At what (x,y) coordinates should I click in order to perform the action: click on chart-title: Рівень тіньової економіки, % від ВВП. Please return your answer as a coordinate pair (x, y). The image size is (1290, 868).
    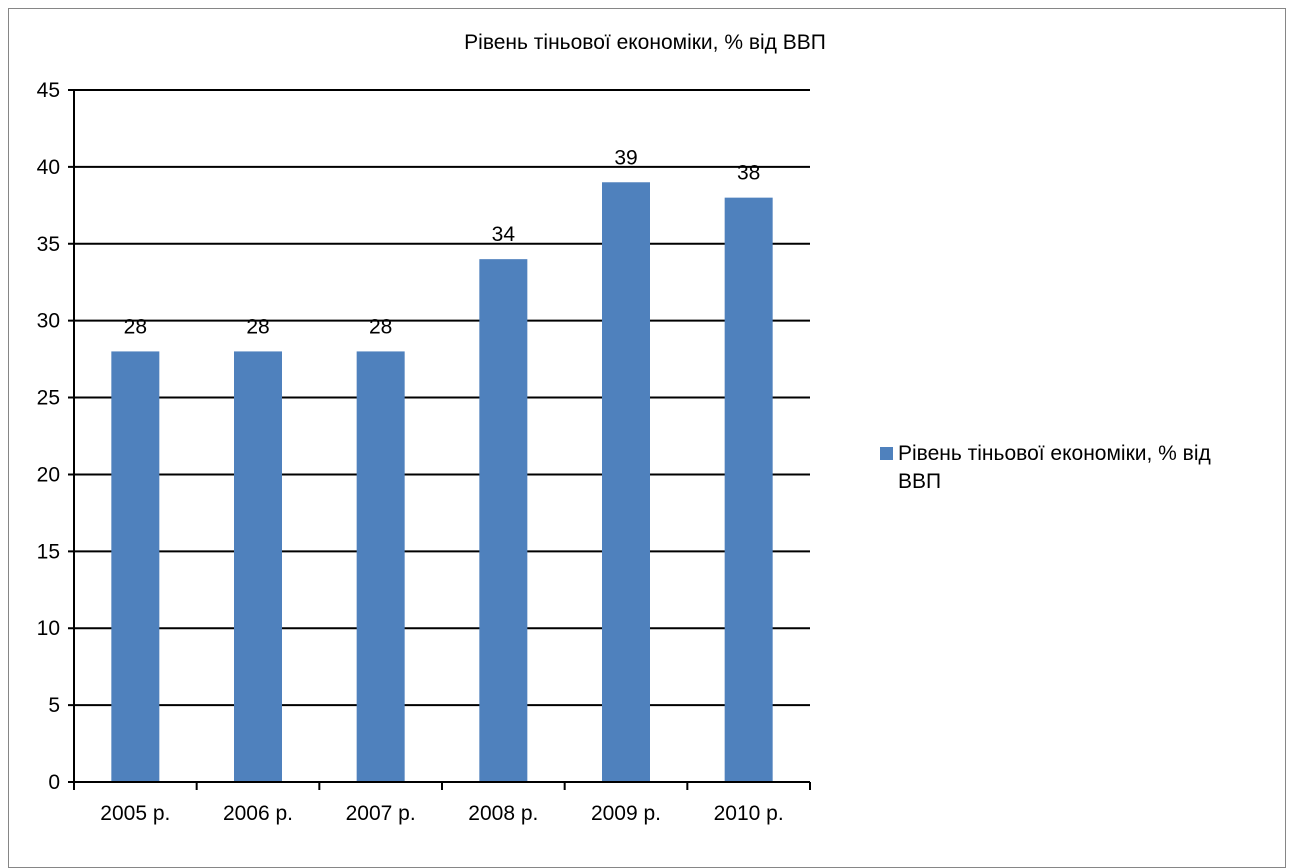
    Looking at the image, I should click on (645, 42).